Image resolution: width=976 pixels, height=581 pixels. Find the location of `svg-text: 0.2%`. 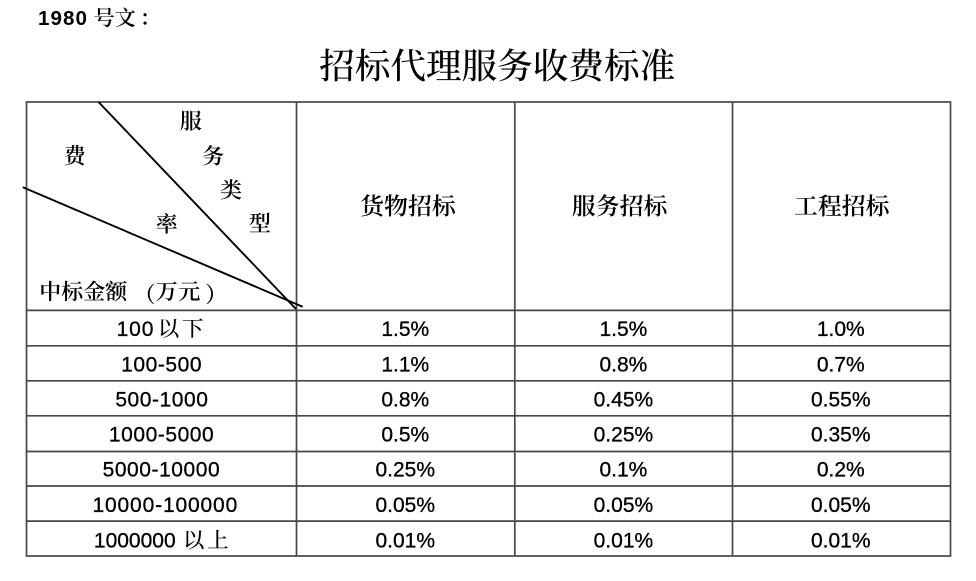

svg-text: 0.2% is located at coordinates (841, 469).